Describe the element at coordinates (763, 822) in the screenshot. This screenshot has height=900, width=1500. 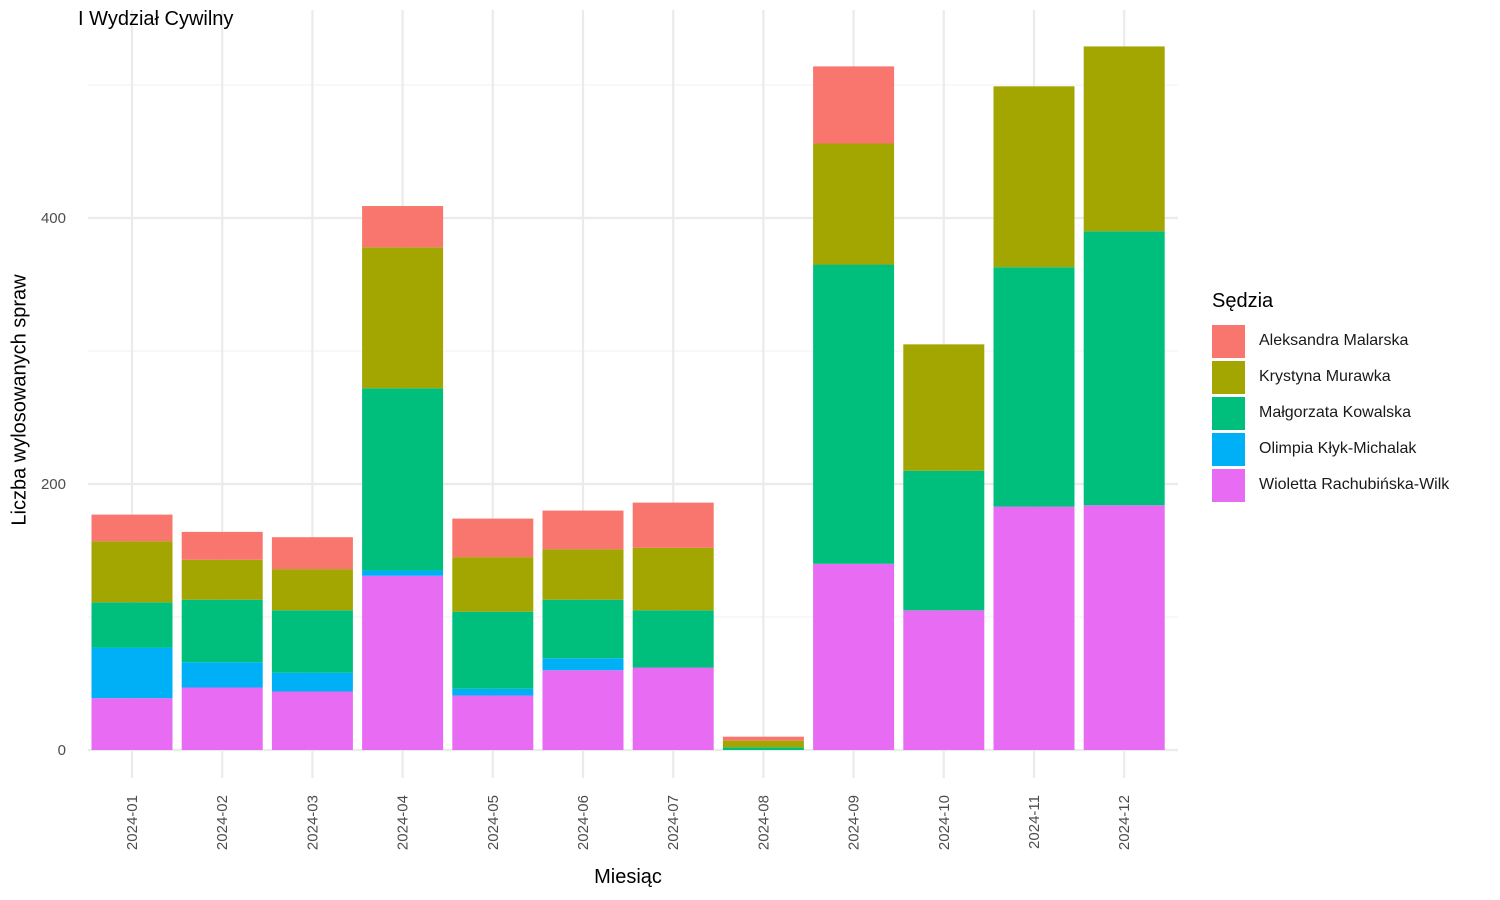
I see `x-tick-label: 2024-08` at that location.